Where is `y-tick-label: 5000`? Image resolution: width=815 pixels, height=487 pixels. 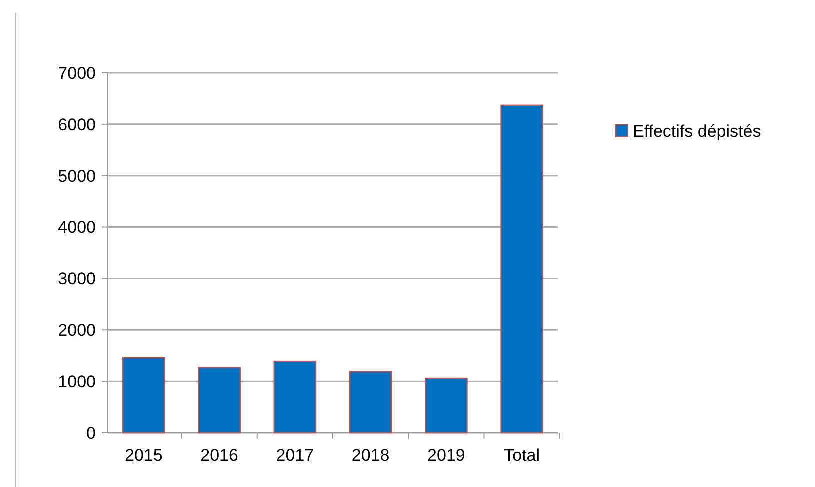 y-tick-label: 5000 is located at coordinates (77, 176).